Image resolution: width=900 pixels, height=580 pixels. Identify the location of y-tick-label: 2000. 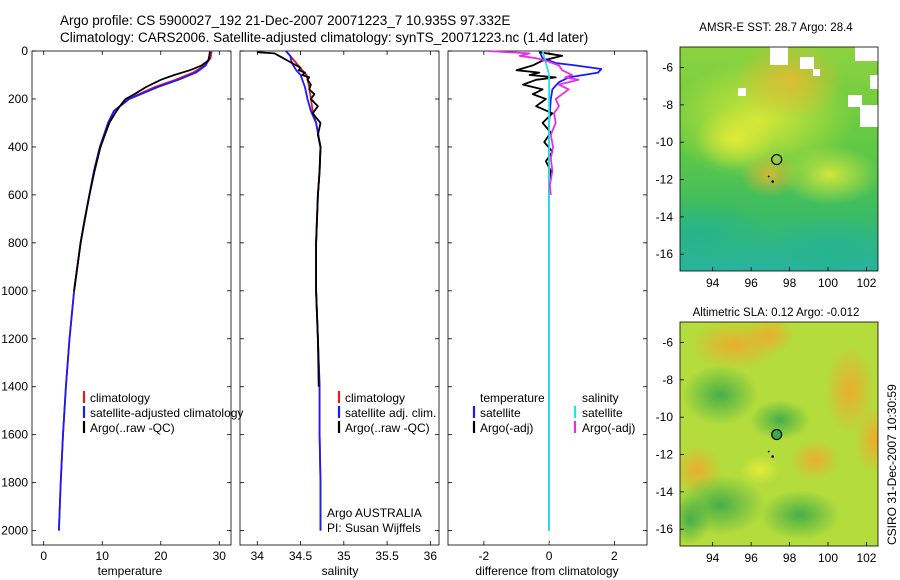
(14, 531).